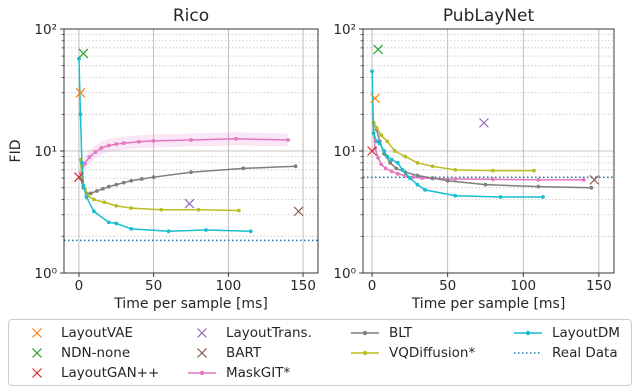 The width and height of the screenshot is (638, 389). I want to click on legend-label: MaskGIT*, so click(258, 373).